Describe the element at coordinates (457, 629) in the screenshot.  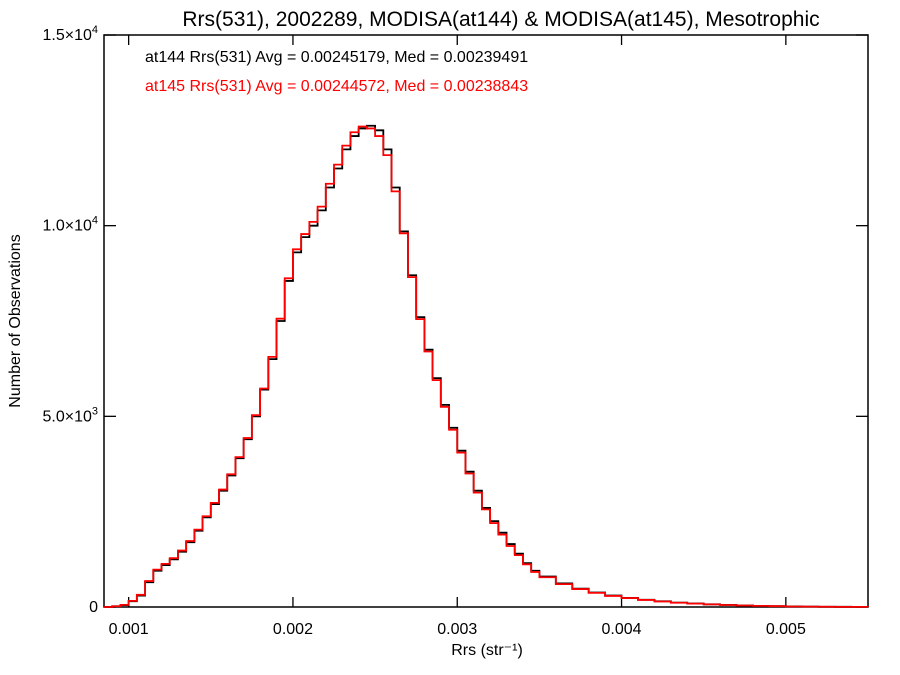
I see `x-tick-label-2: 0.003` at that location.